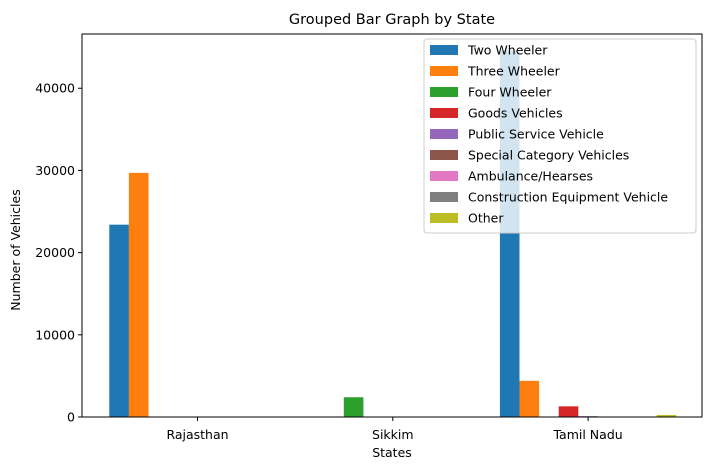 The height and width of the screenshot is (474, 713). Describe the element at coordinates (514, 71) in the screenshot. I see `legend-label: Three Wheeler` at that location.